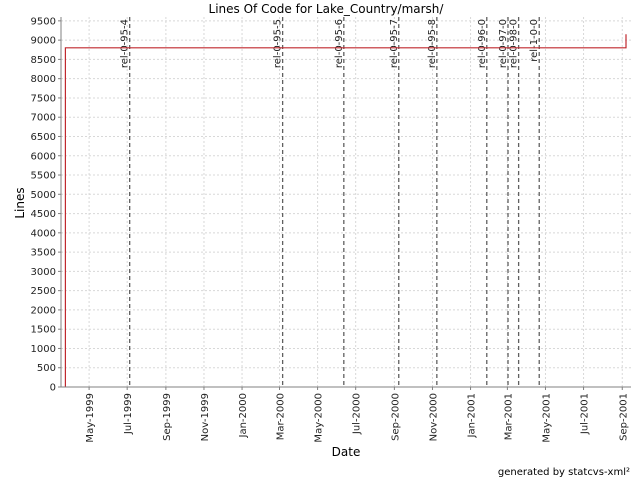  I want to click on y-tick-label: 0, so click(53, 388).